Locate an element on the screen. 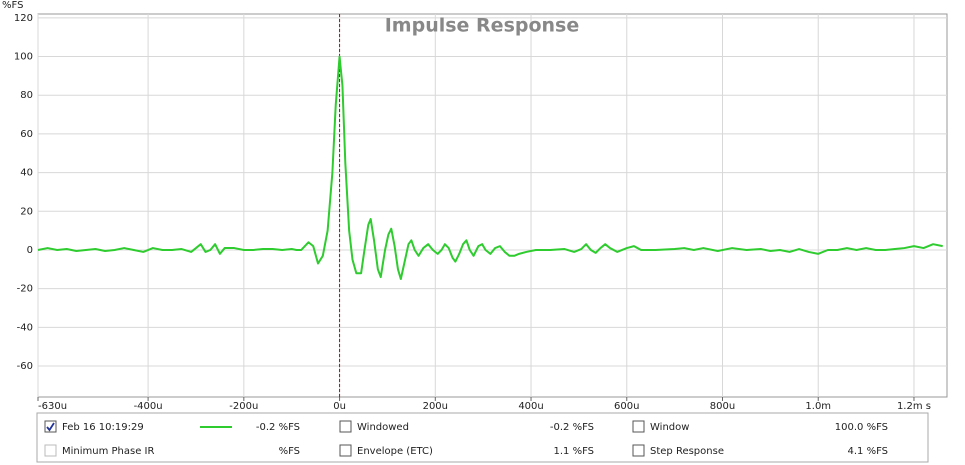 The height and width of the screenshot is (465, 965). x-tick-label: 1.0m is located at coordinates (818, 406).